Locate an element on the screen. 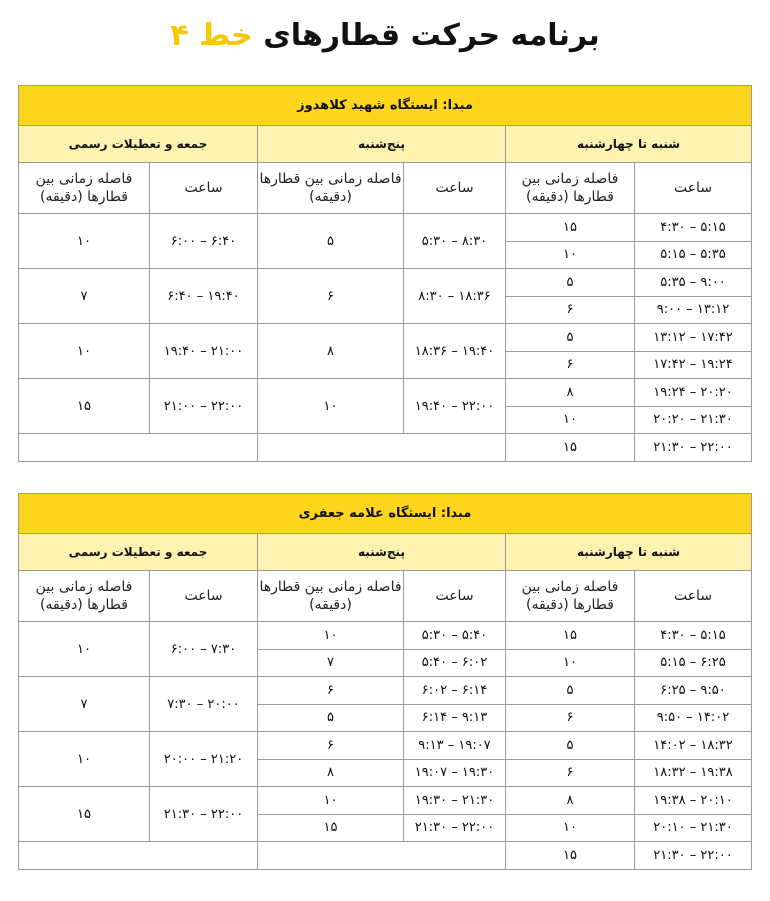 This screenshot has height=901, width=770. time-range: ۵:۱۵ – ۵:۳۵ is located at coordinates (693, 254).